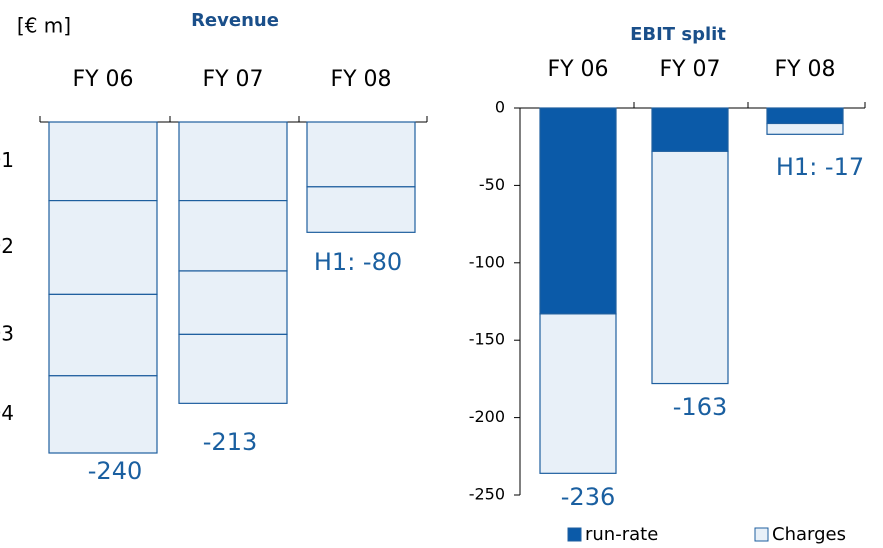  Describe the element at coordinates (7, 413) in the screenshot. I see `row-label: Q4` at that location.